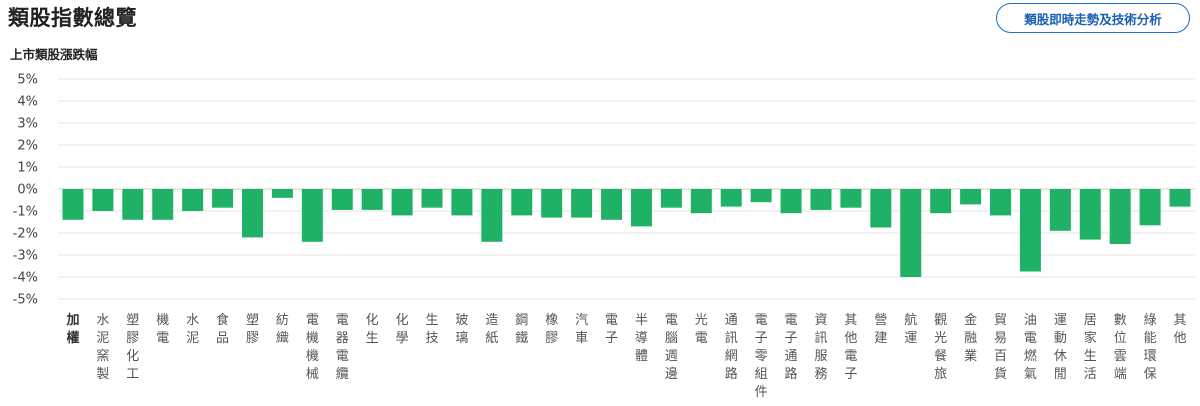  What do you see at coordinates (641, 338) in the screenshot?
I see `x-tick-label: 半導體` at bounding box center [641, 338].